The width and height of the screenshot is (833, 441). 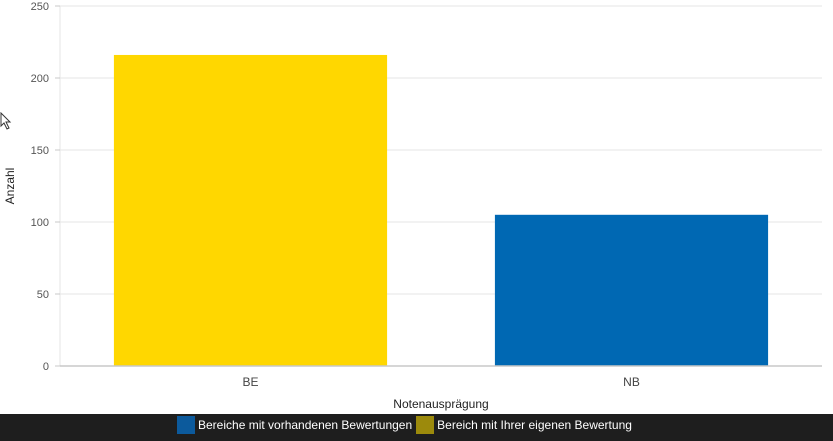 What do you see at coordinates (43, 295) in the screenshot?
I see `y-tick-label: 50` at bounding box center [43, 295].